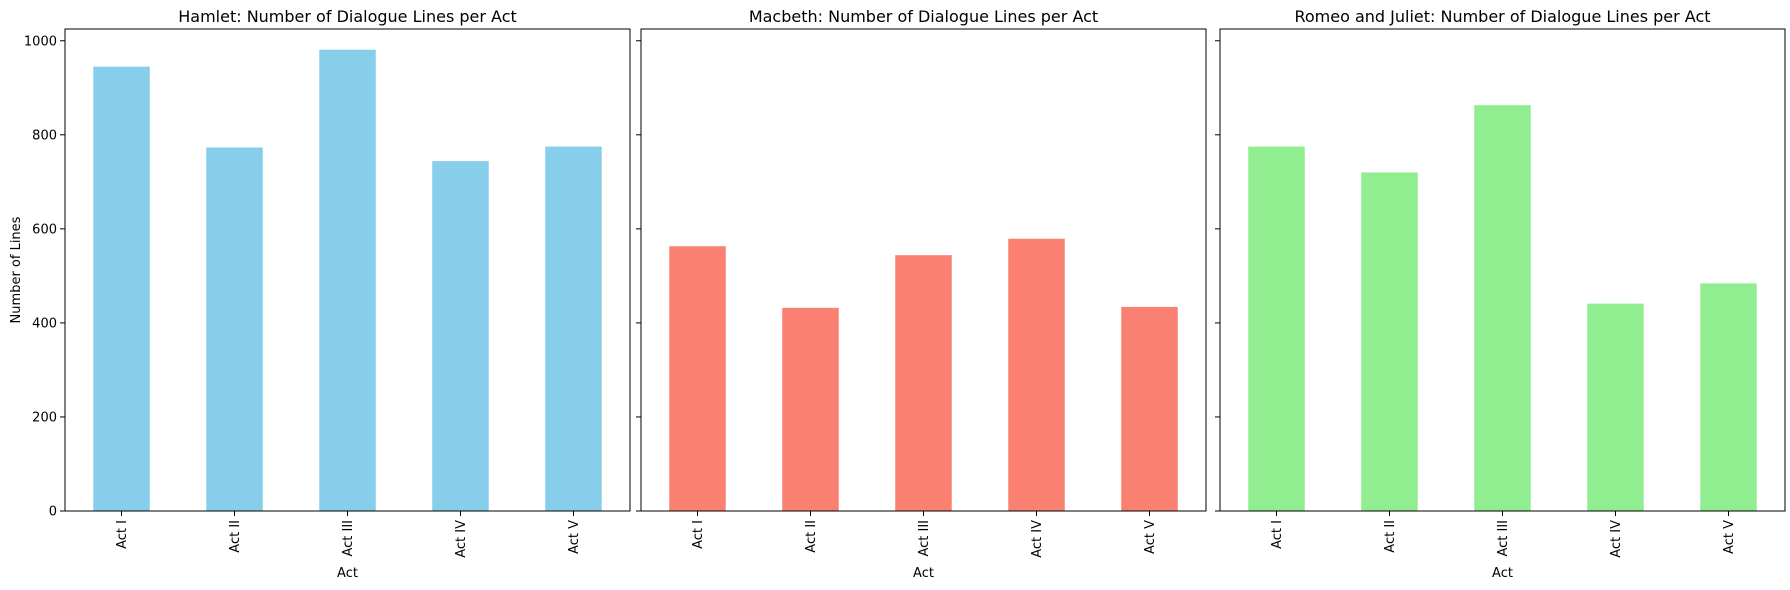 The height and width of the screenshot is (590, 1790). What do you see at coordinates (923, 573) in the screenshot?
I see `chart-2-xlabel: Act` at bounding box center [923, 573].